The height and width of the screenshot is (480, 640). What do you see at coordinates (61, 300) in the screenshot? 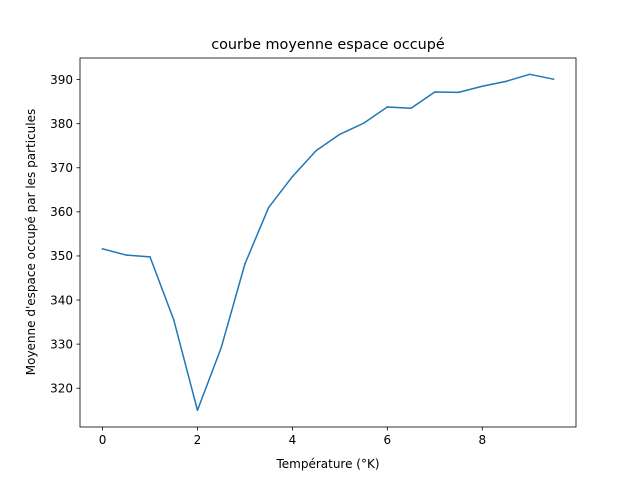
I see `y-tick-label: 340` at bounding box center [61, 300].